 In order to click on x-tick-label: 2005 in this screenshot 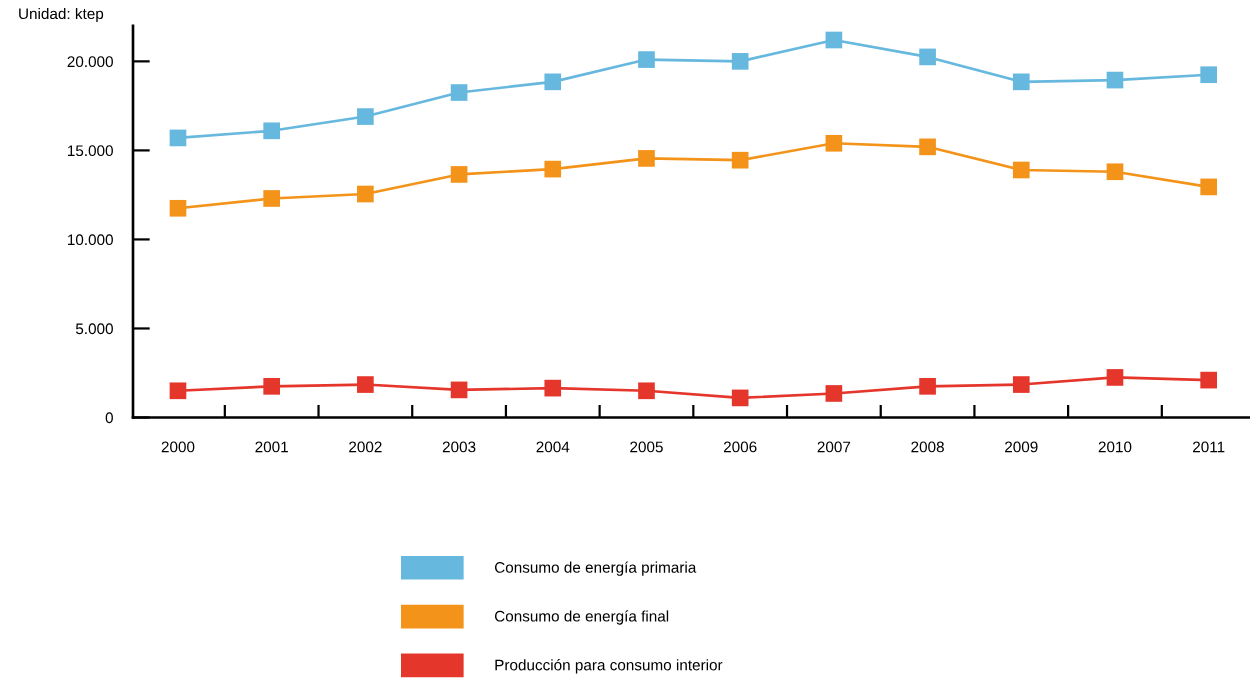, I will do `click(646, 447)`.